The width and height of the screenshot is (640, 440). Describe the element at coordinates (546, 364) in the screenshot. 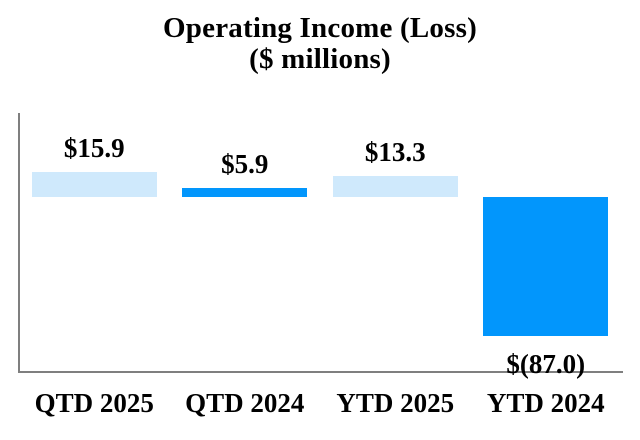

I see `value-label-ytd-2024: $(87.0)` at that location.